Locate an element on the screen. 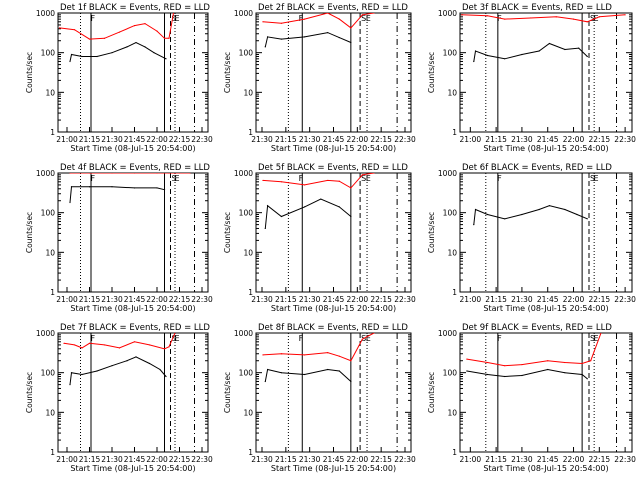 This screenshot has height=480, width=640. y-tick-label: 100 is located at coordinates (48, 373).